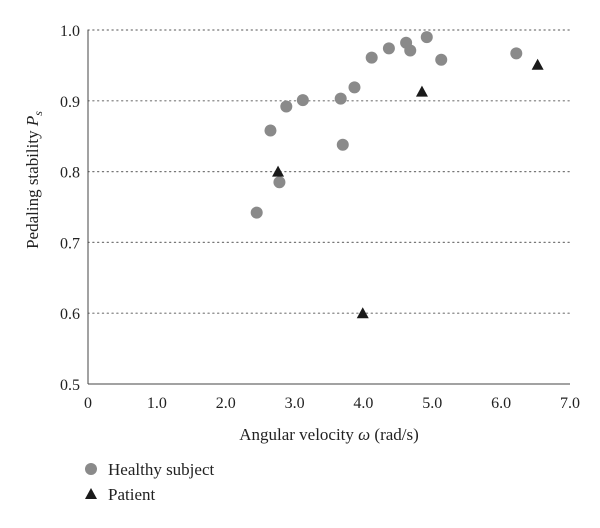 The height and width of the screenshot is (528, 600). I want to click on x-axis-title-suffix: (rad/s), so click(394, 434).